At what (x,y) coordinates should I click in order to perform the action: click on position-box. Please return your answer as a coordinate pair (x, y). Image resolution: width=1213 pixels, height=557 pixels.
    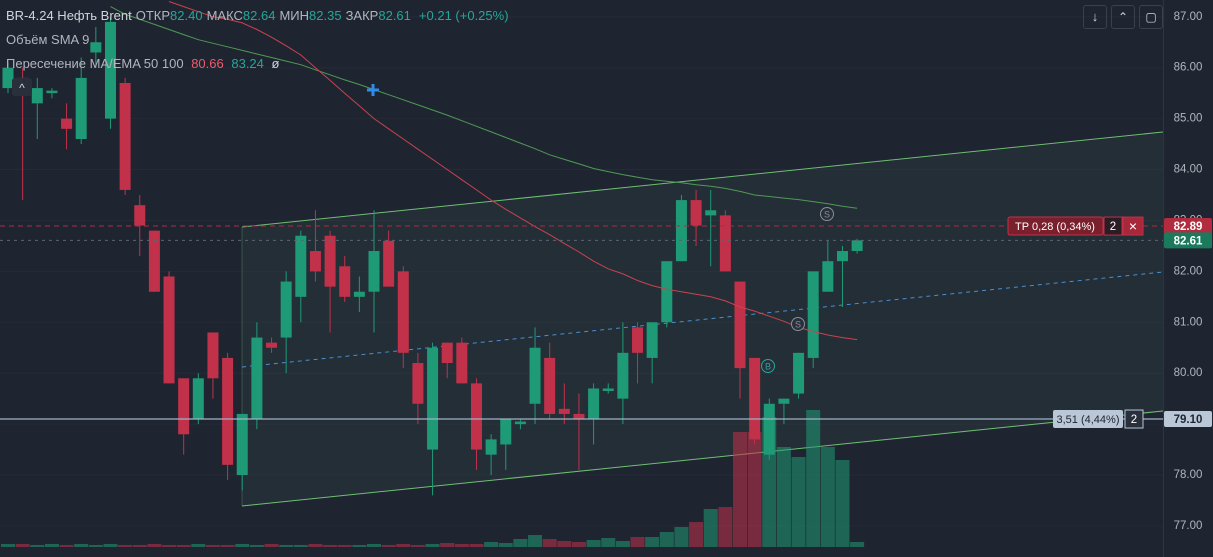
    Looking at the image, I should click on (1088, 419).